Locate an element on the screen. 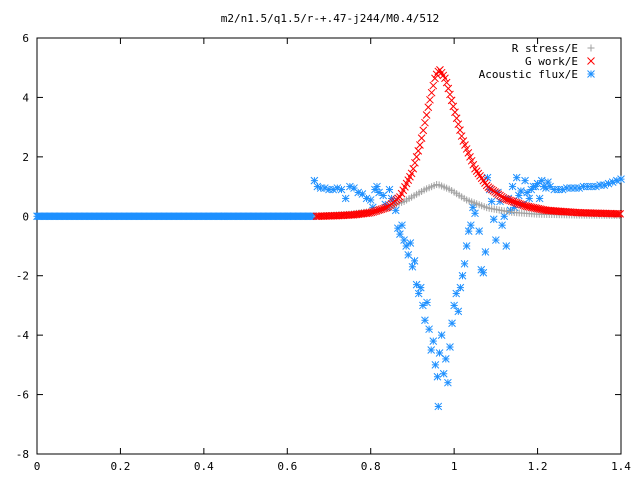 The height and width of the screenshot is (480, 640). legend-marker is located at coordinates (591, 74).